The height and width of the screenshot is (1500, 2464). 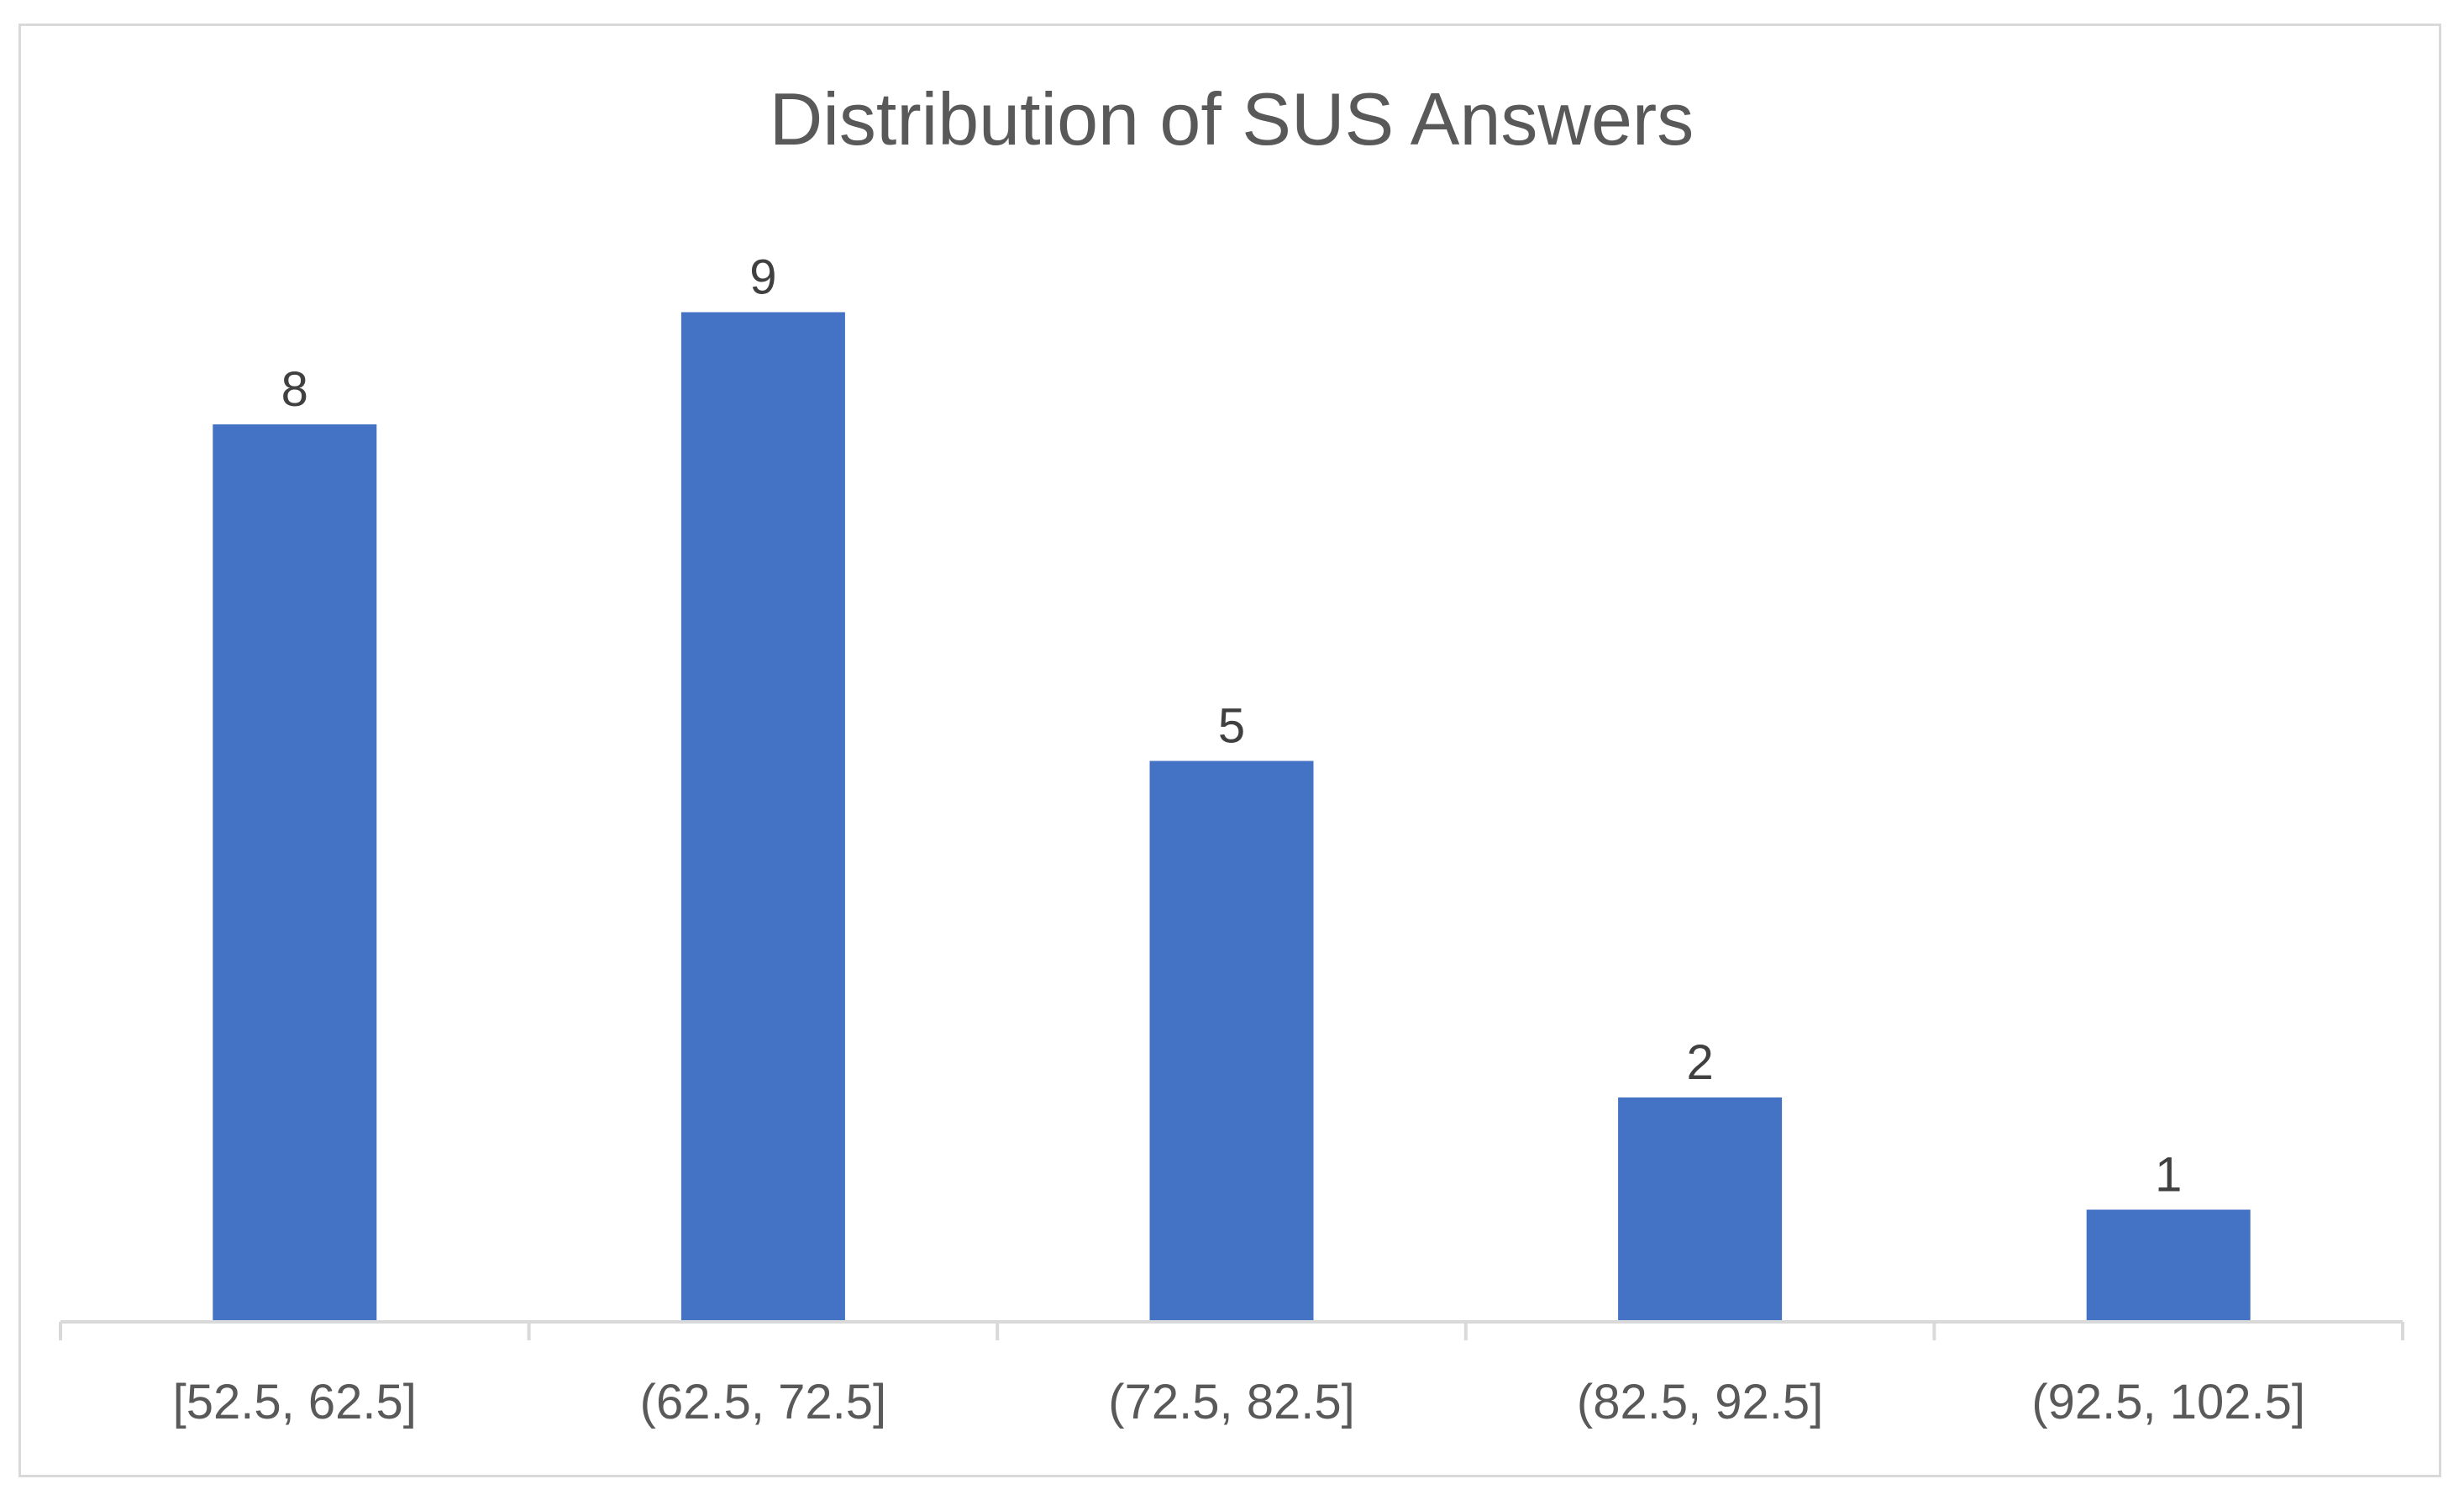 What do you see at coordinates (1700, 1402) in the screenshot?
I see `x-tick-label-4: (82.5, 92.5]` at bounding box center [1700, 1402].